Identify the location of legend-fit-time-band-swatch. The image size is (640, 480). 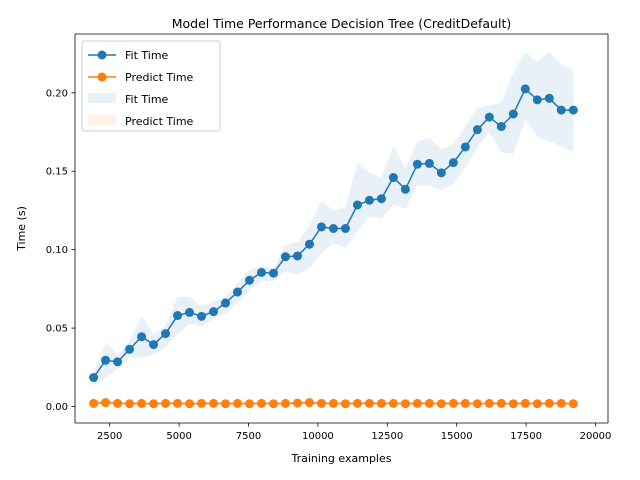
(102, 98).